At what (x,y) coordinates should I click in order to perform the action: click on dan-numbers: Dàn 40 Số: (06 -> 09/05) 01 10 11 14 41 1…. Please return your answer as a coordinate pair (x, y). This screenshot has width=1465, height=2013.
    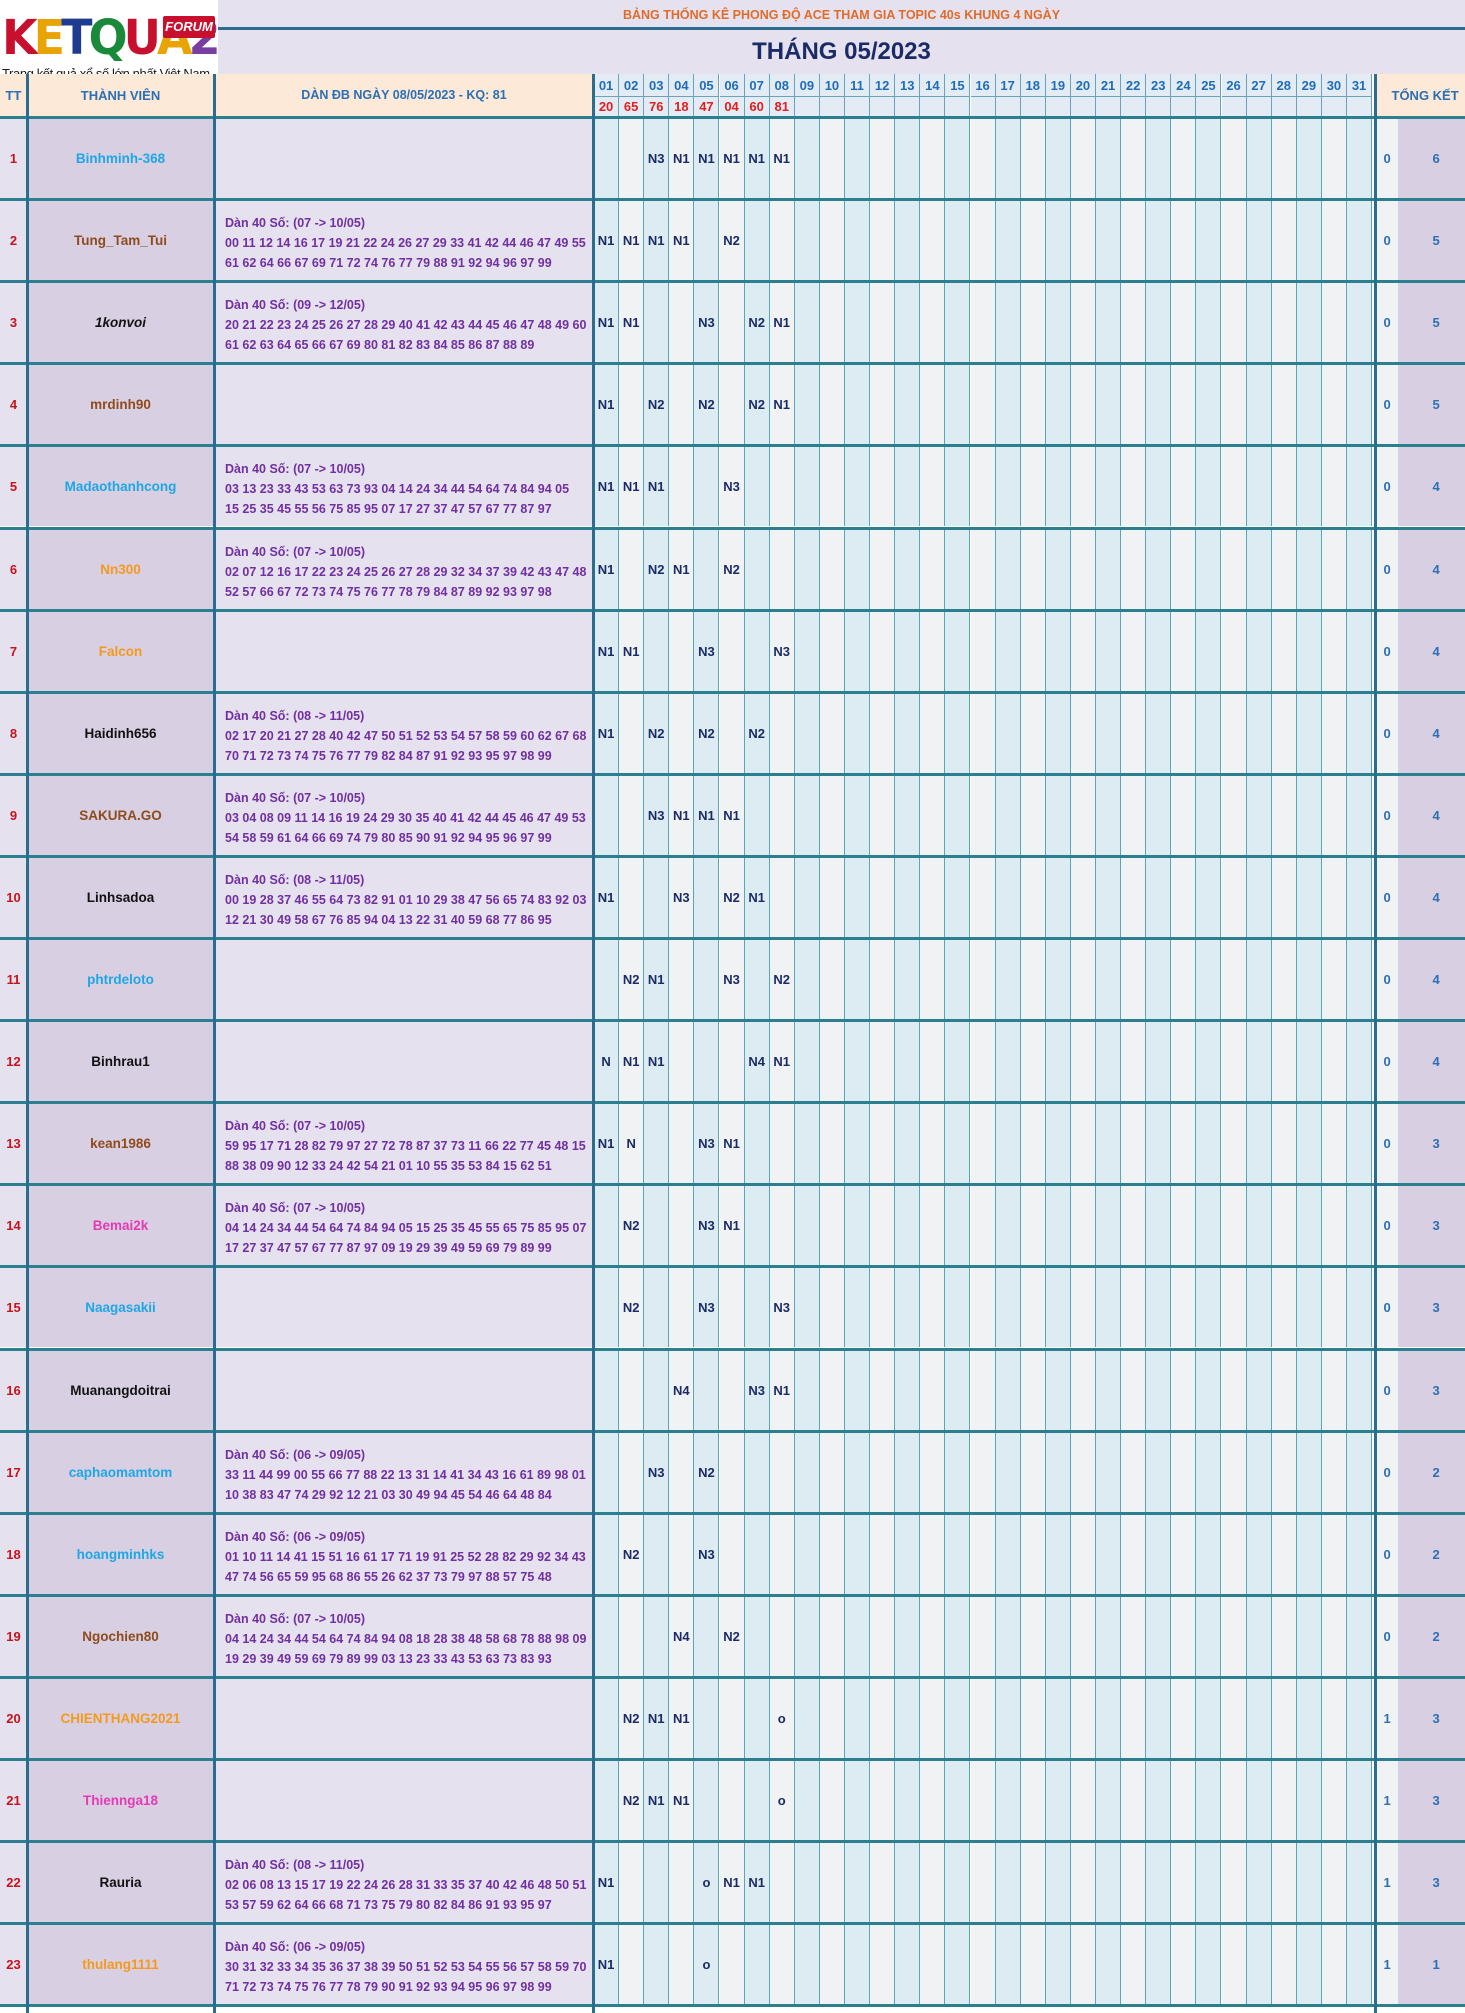
    Looking at the image, I should click on (404, 1554).